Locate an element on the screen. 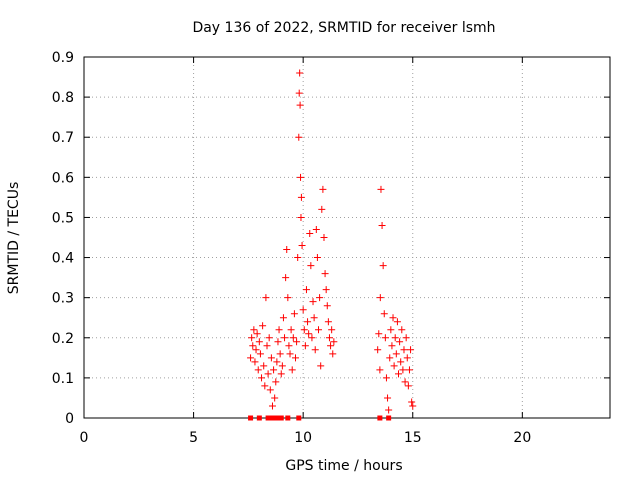  x-tick-label: 10 is located at coordinates (303, 438).